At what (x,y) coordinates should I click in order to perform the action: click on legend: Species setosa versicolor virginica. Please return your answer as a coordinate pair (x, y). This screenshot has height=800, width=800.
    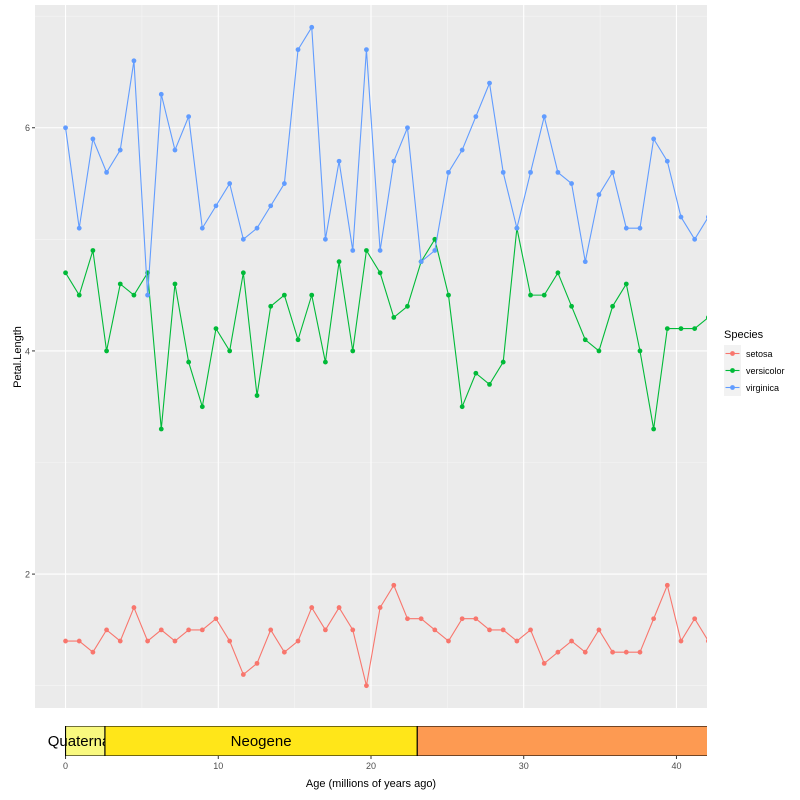
    Looking at the image, I should click on (754, 362).